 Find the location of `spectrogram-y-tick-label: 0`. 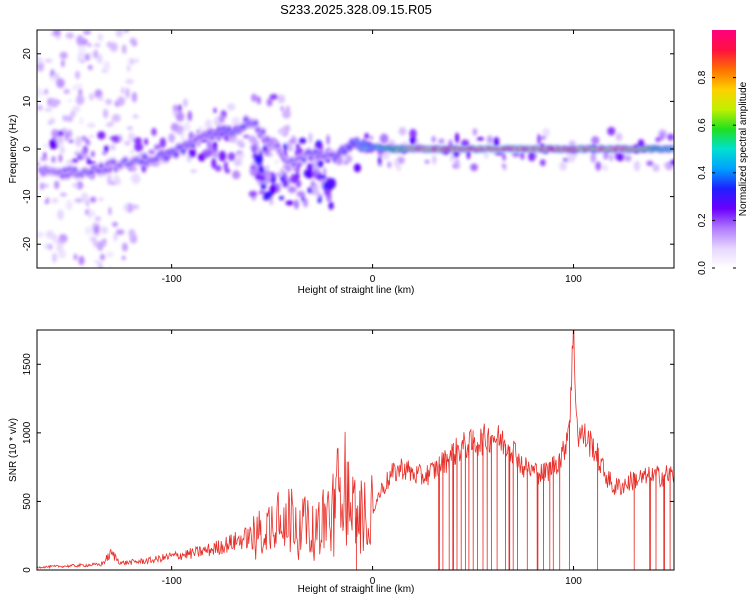

spectrogram-y-tick-label: 0 is located at coordinates (27, 149).